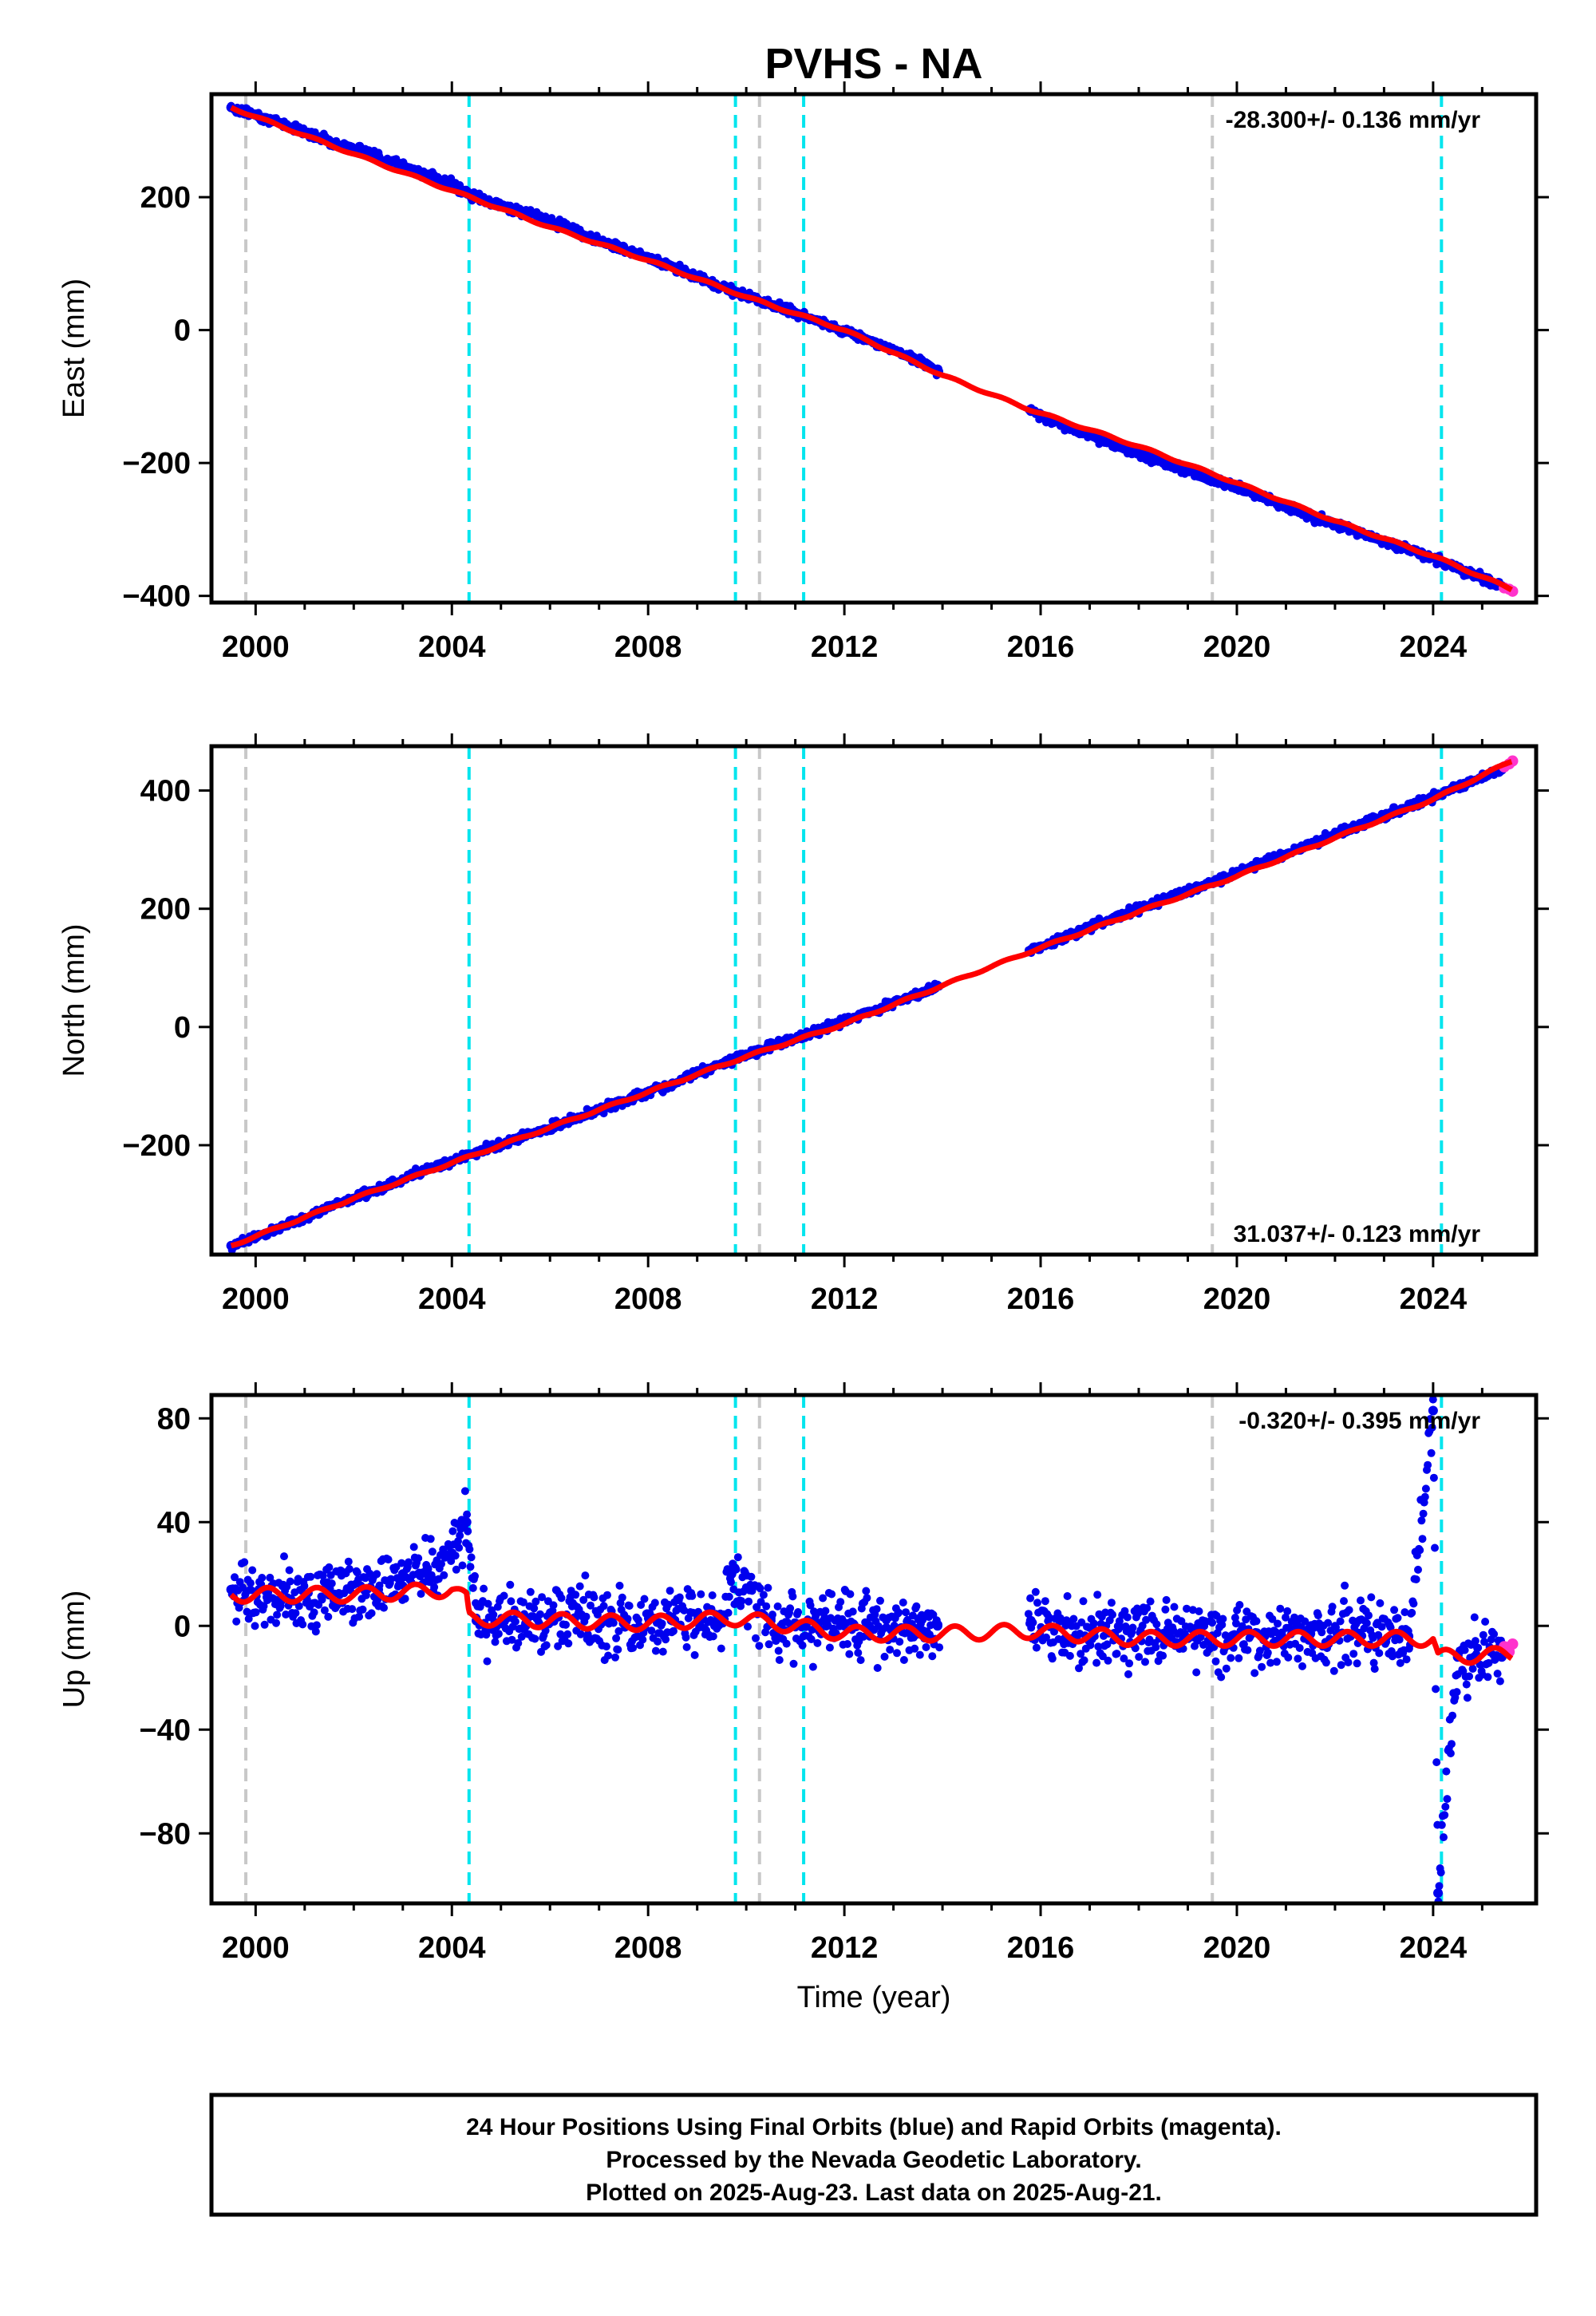  I want to click on x-tick-label: 2024, so click(1434, 647).